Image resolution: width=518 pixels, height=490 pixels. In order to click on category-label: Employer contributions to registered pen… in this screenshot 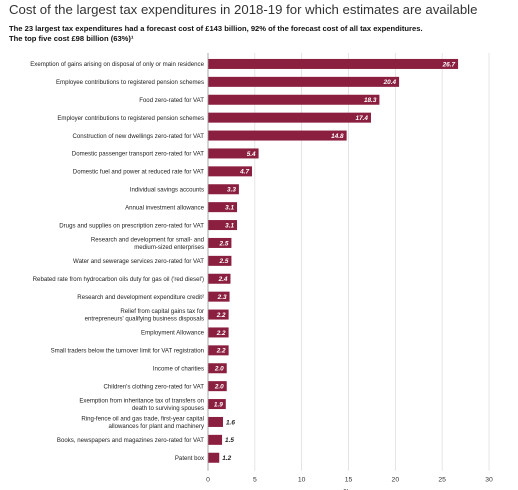, I will do `click(130, 118)`.